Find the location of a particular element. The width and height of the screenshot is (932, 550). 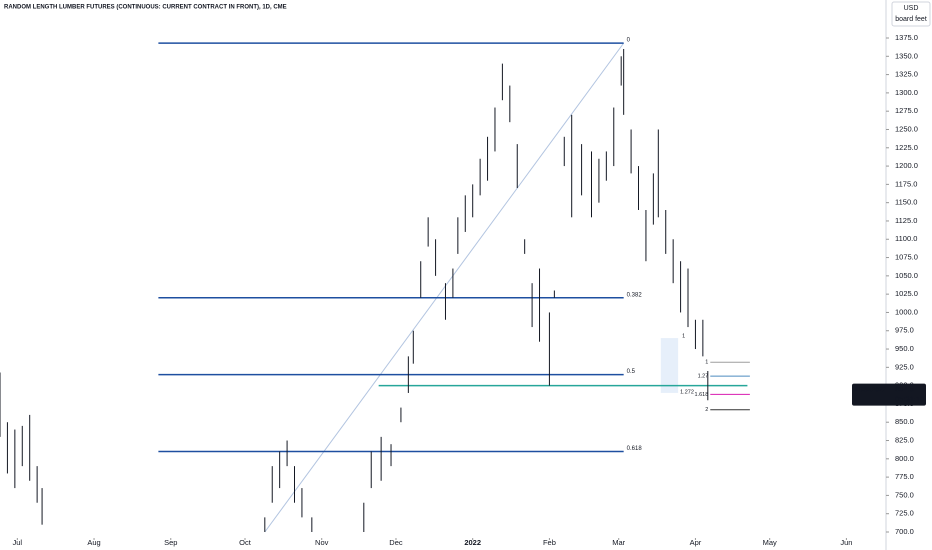

y-tick-label: 1275.0 is located at coordinates (906, 110).